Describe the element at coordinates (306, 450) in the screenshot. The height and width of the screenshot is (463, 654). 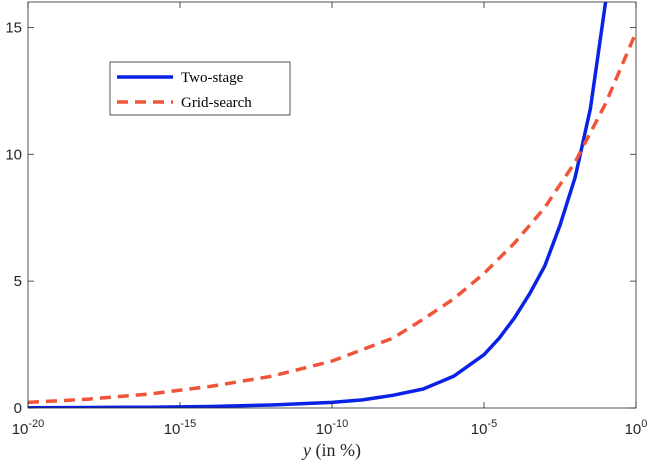
I see `x-axis-title-variable: y` at that location.